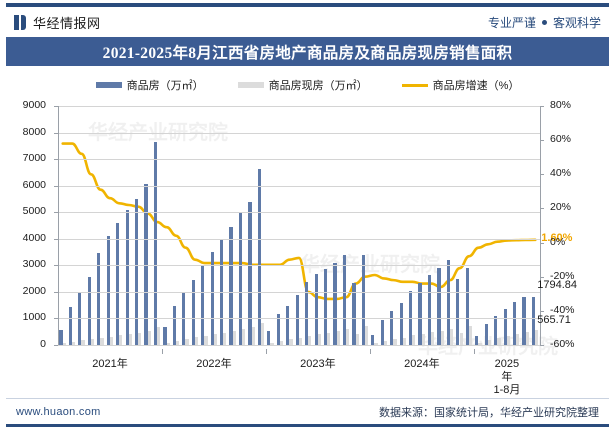 This screenshot has width=615, height=430. Describe the element at coordinates (58, 412) in the screenshot. I see `footer-site-link: www.huaon.com` at that location.